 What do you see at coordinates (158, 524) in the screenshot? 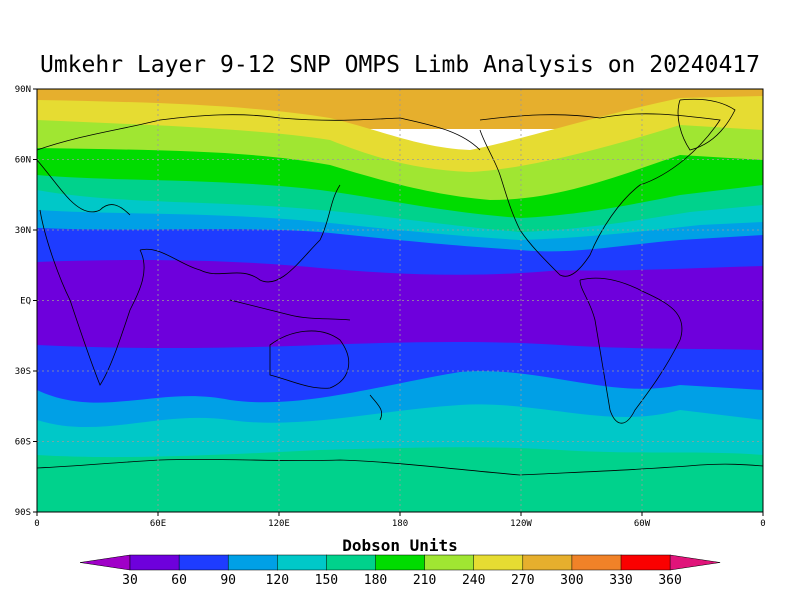
I see `lon-label-60e: 60E` at bounding box center [158, 524].